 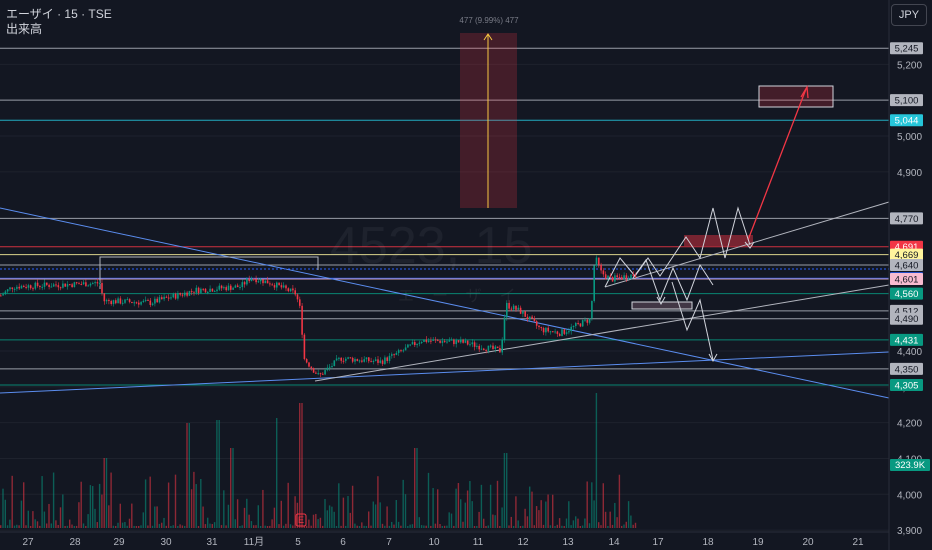 I want to click on chart-title: エーザイ · 15 · TSE, so click(x=59, y=14).